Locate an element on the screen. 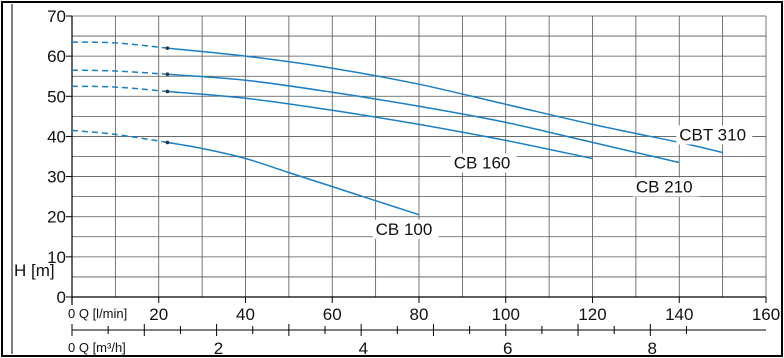  y-tick-label: 40 is located at coordinates (56, 136).